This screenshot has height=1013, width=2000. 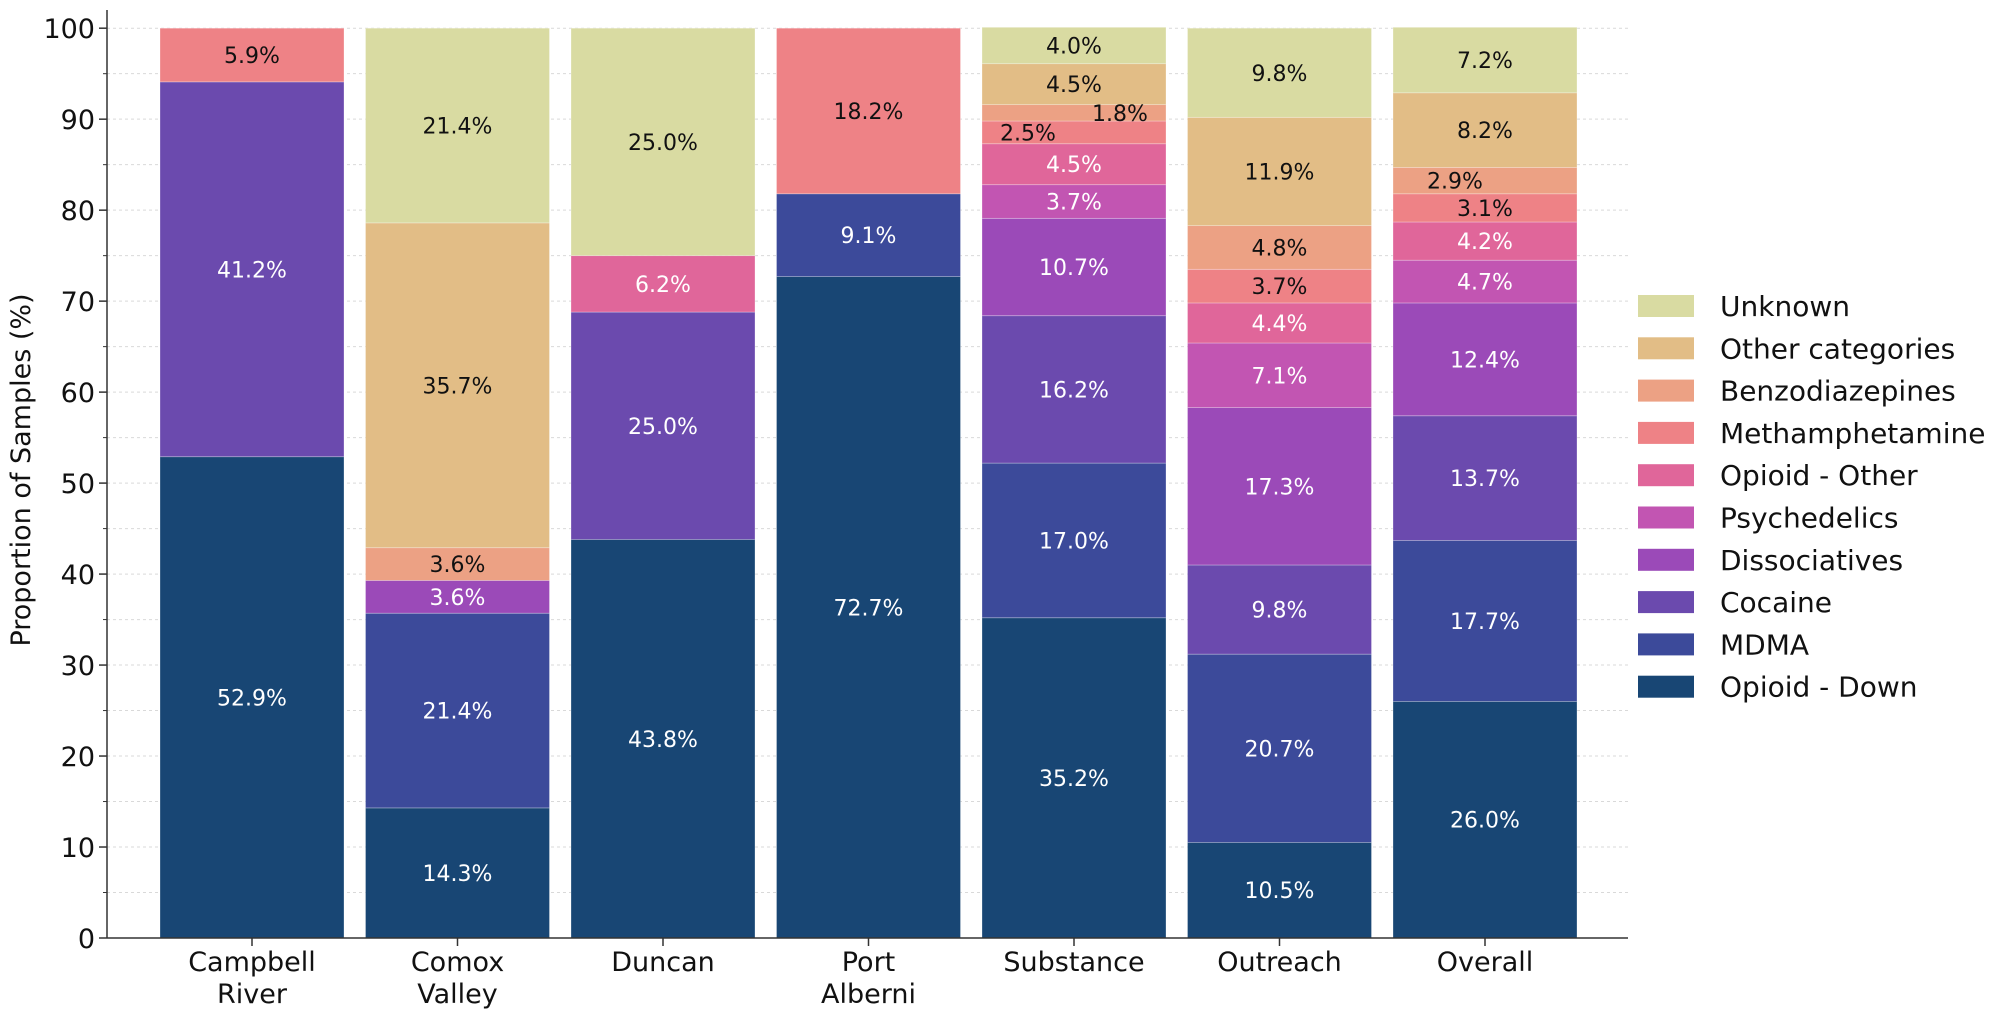 I want to click on bar-value-label: 10.5%, so click(x=1280, y=891).